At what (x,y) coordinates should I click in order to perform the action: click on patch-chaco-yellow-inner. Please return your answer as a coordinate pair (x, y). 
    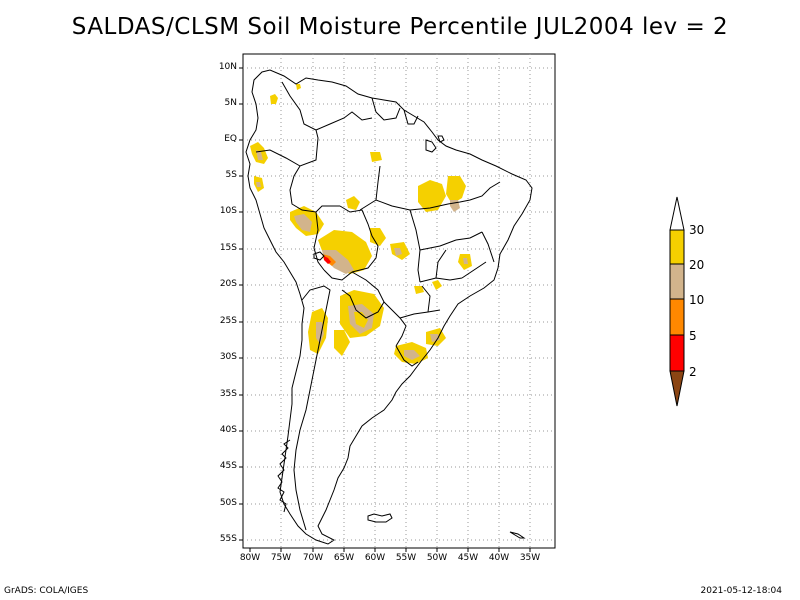
    Looking at the image, I should click on (361, 320).